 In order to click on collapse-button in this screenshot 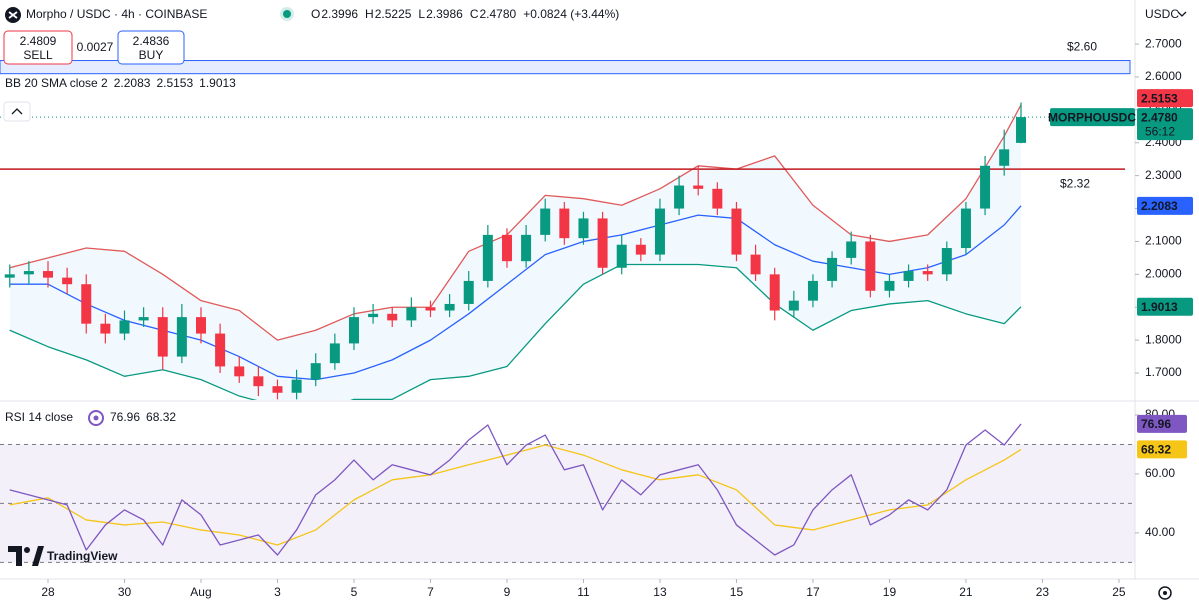, I will do `click(17, 111)`.